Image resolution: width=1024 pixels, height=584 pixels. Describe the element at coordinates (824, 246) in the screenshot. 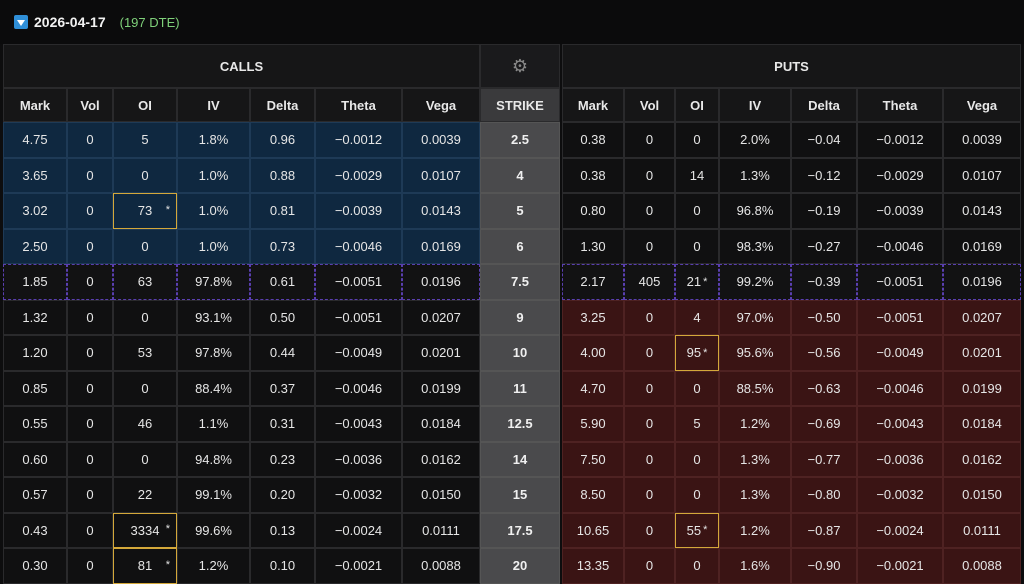

I see `put-cell-delta: −0.27` at that location.